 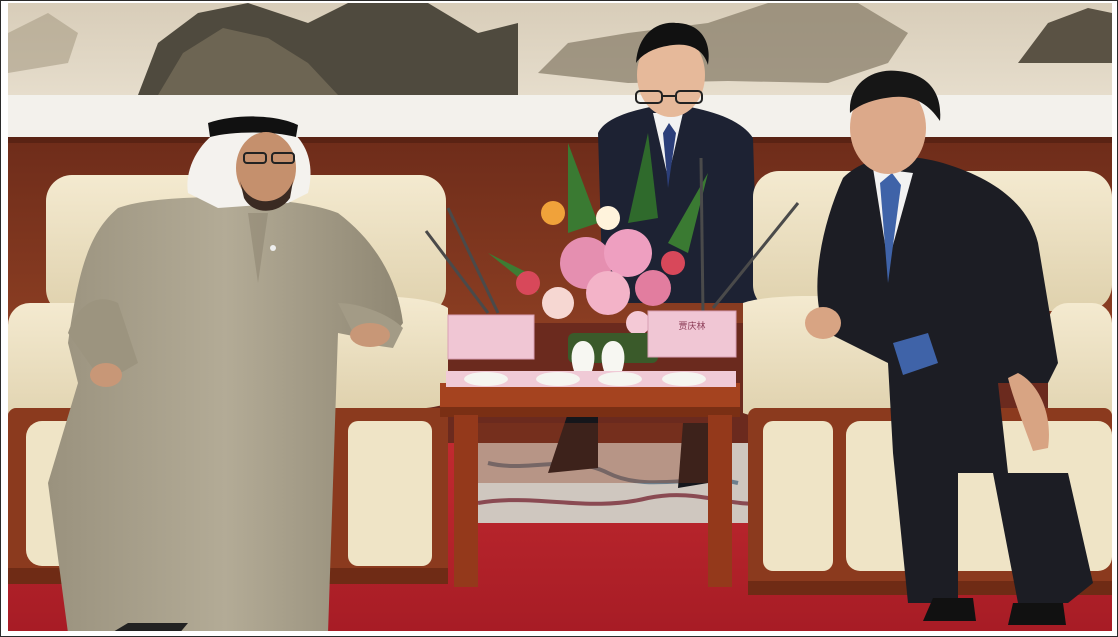 I want to click on placard-left, so click(x=491, y=337).